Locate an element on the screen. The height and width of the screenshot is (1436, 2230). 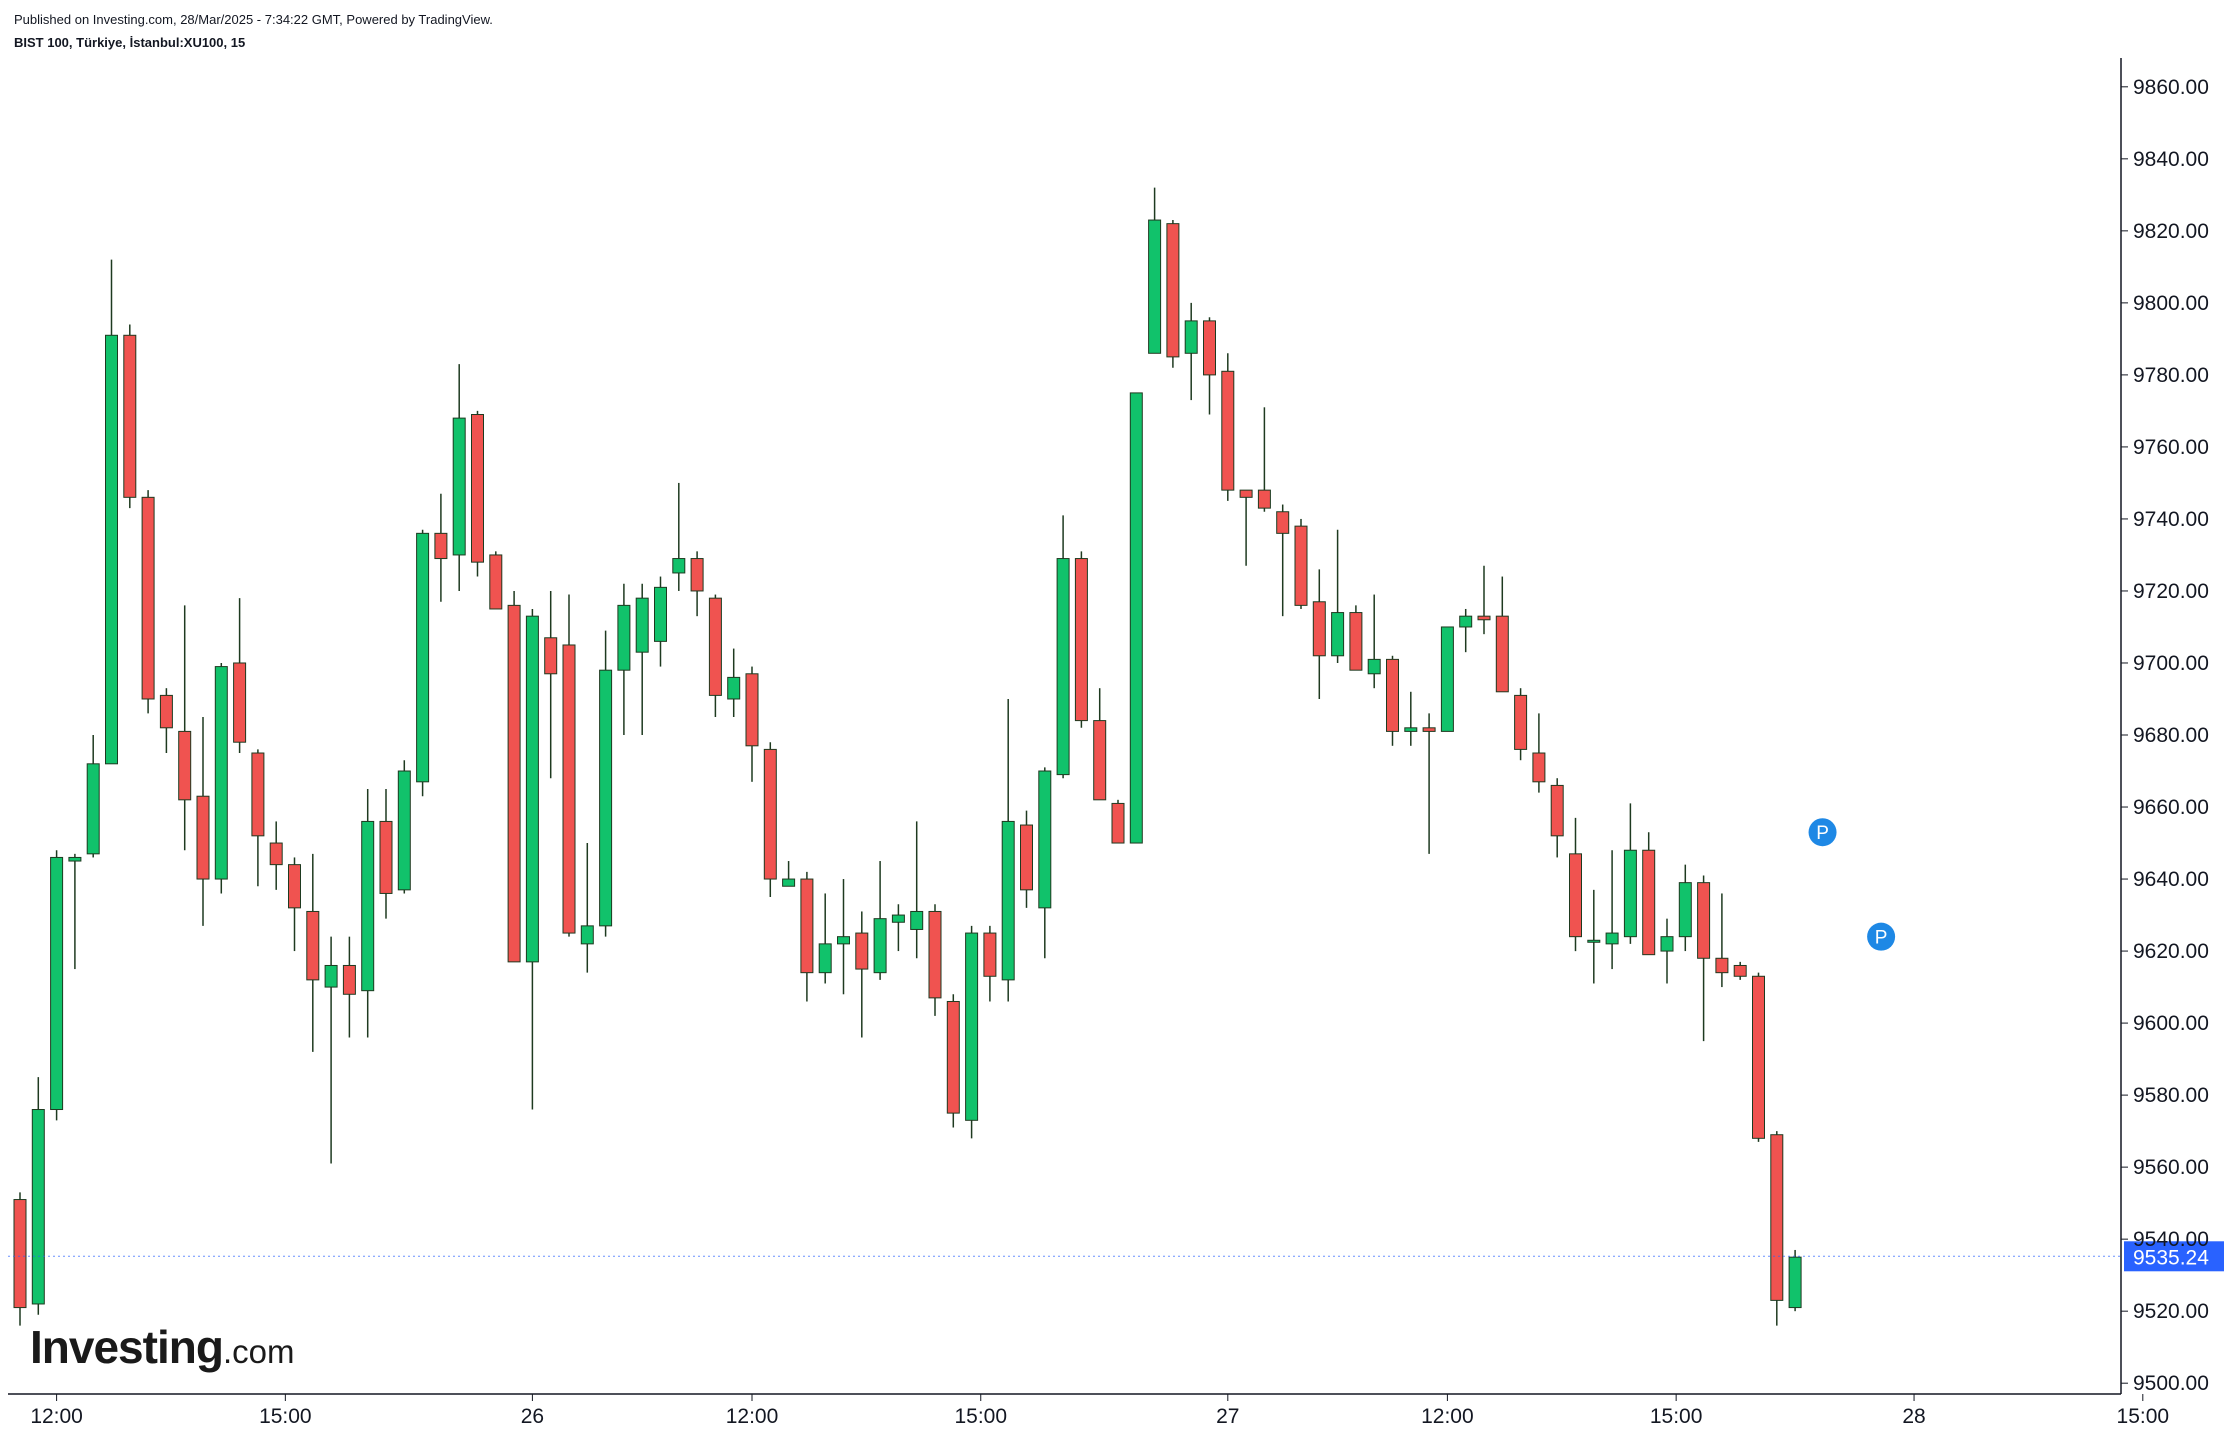
x-tick-label: 15:00 is located at coordinates (285, 1416).